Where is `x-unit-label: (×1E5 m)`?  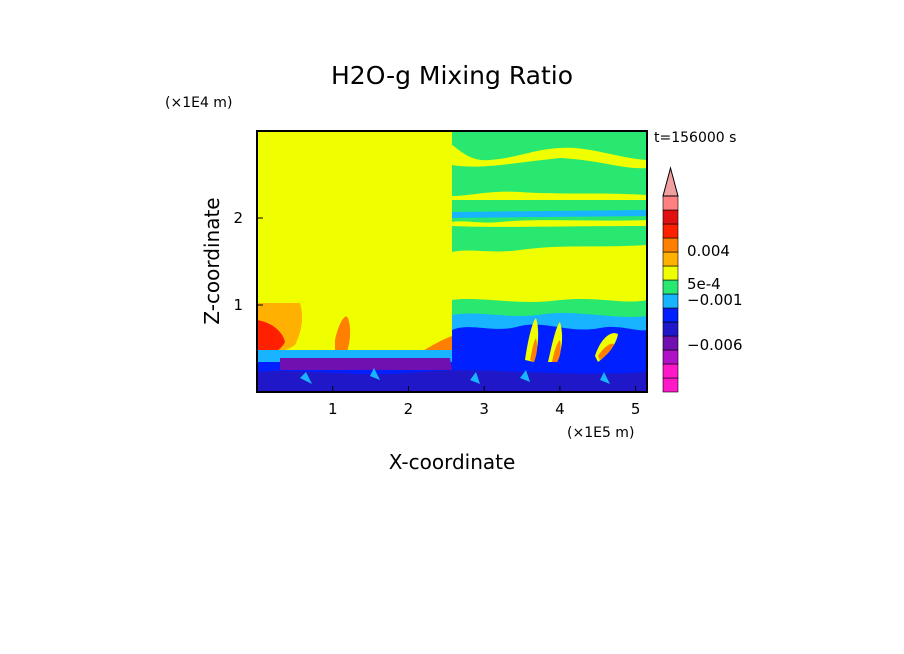
x-unit-label: (×1E5 m) is located at coordinates (600, 433).